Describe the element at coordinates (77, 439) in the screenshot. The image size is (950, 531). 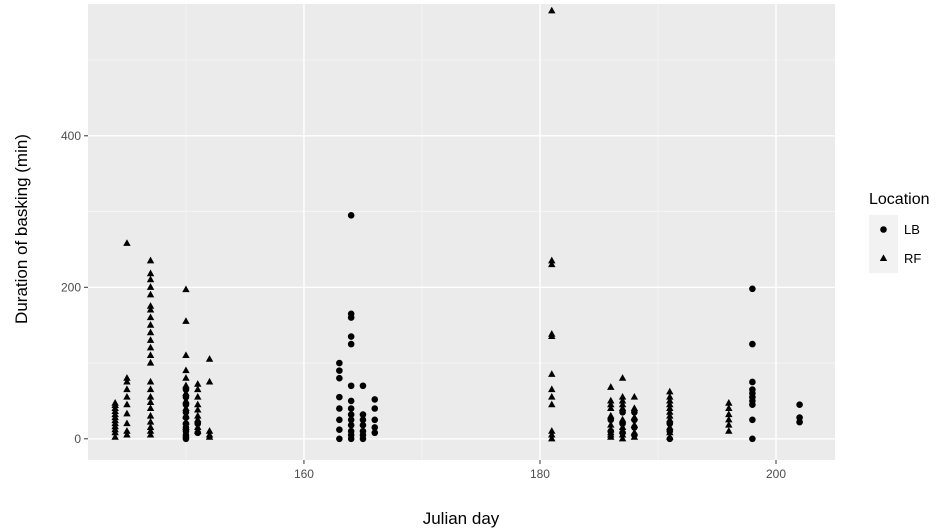
I see `y-tick-label: 0` at that location.